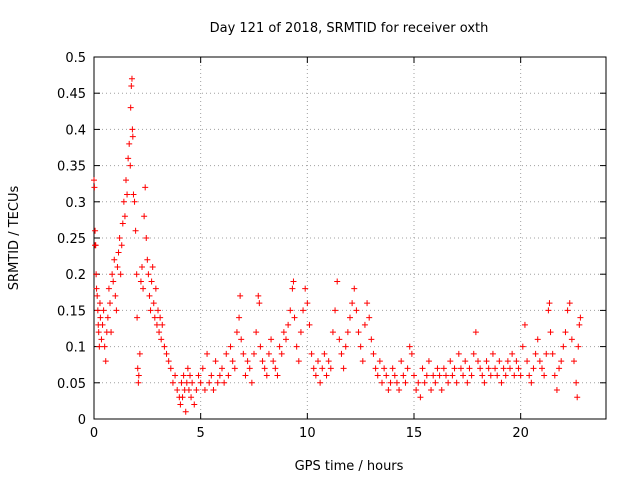 Image resolution: width=640 pixels, height=480 pixels. Describe the element at coordinates (71, 311) in the screenshot. I see `y-tick-label: 0.15` at that location.